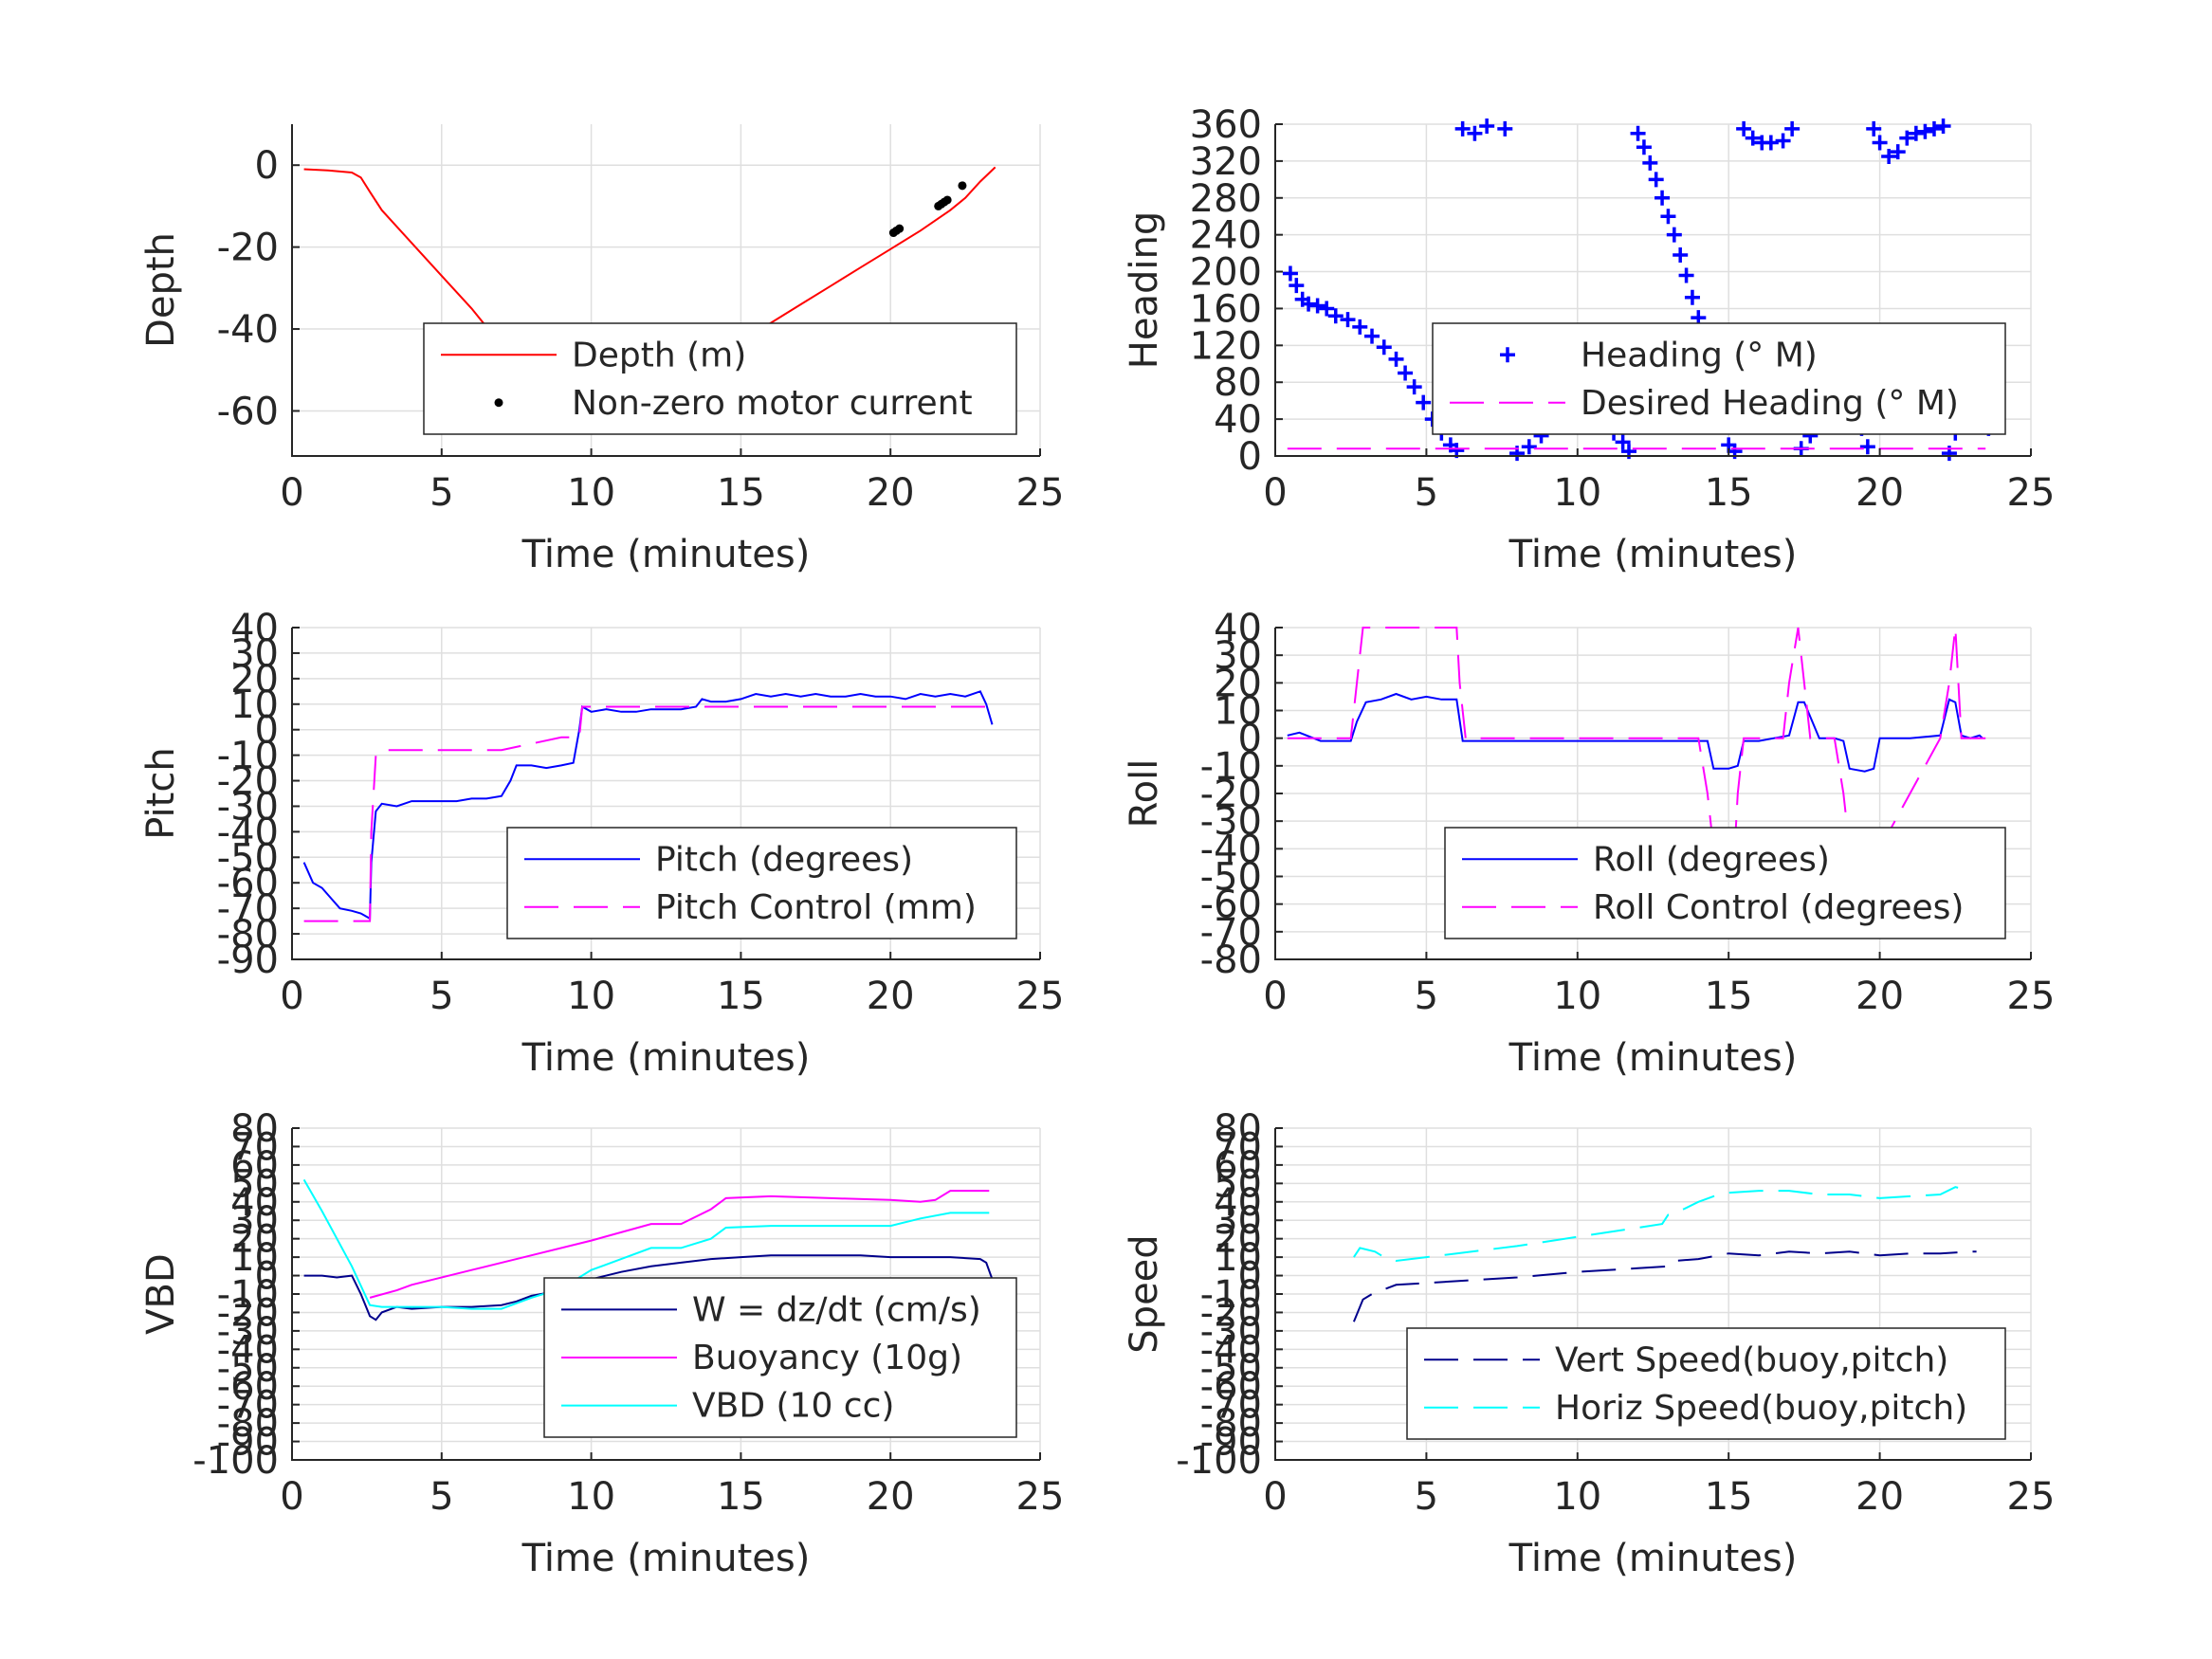  Describe the element at coordinates (1226, 273) in the screenshot. I see `y-tick-label: 200` at that location.